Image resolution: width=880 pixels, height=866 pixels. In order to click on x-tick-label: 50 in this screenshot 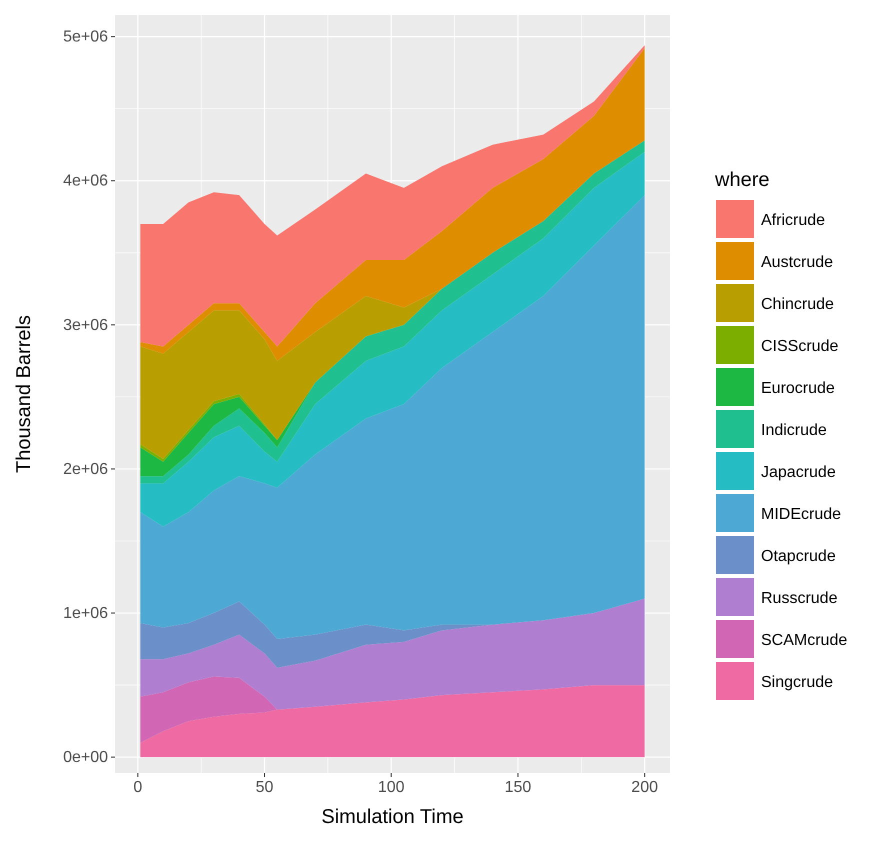, I will do `click(265, 787)`.